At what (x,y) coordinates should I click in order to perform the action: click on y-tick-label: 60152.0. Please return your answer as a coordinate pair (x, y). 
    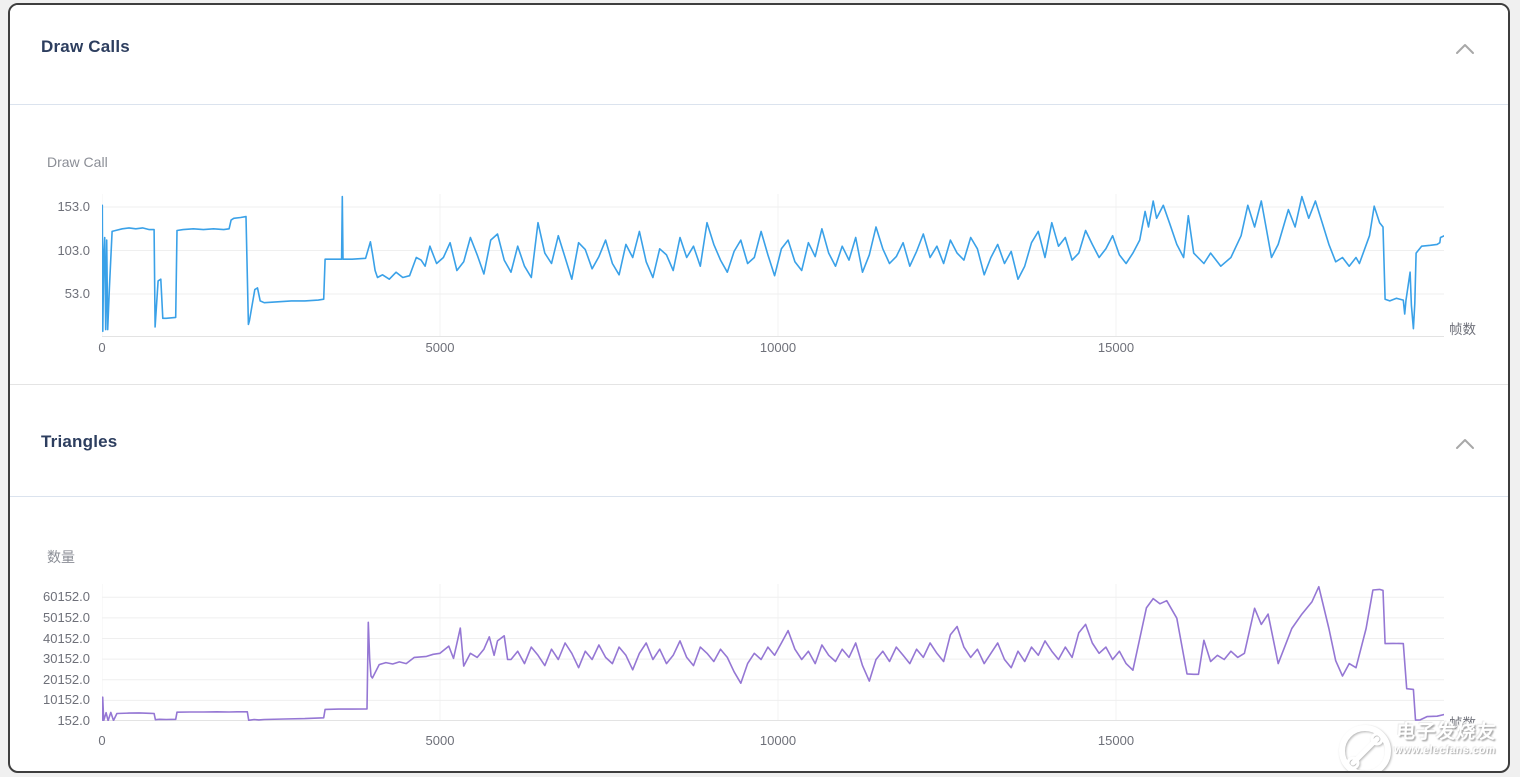
    Looking at the image, I should click on (66, 596).